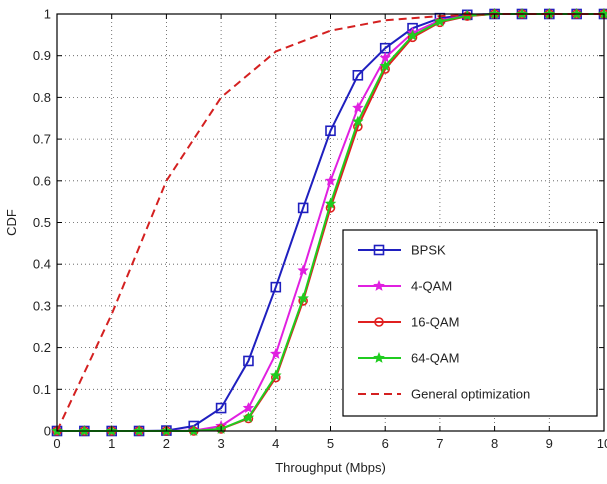  I want to click on y-tick-label: 0.3, so click(42, 305).